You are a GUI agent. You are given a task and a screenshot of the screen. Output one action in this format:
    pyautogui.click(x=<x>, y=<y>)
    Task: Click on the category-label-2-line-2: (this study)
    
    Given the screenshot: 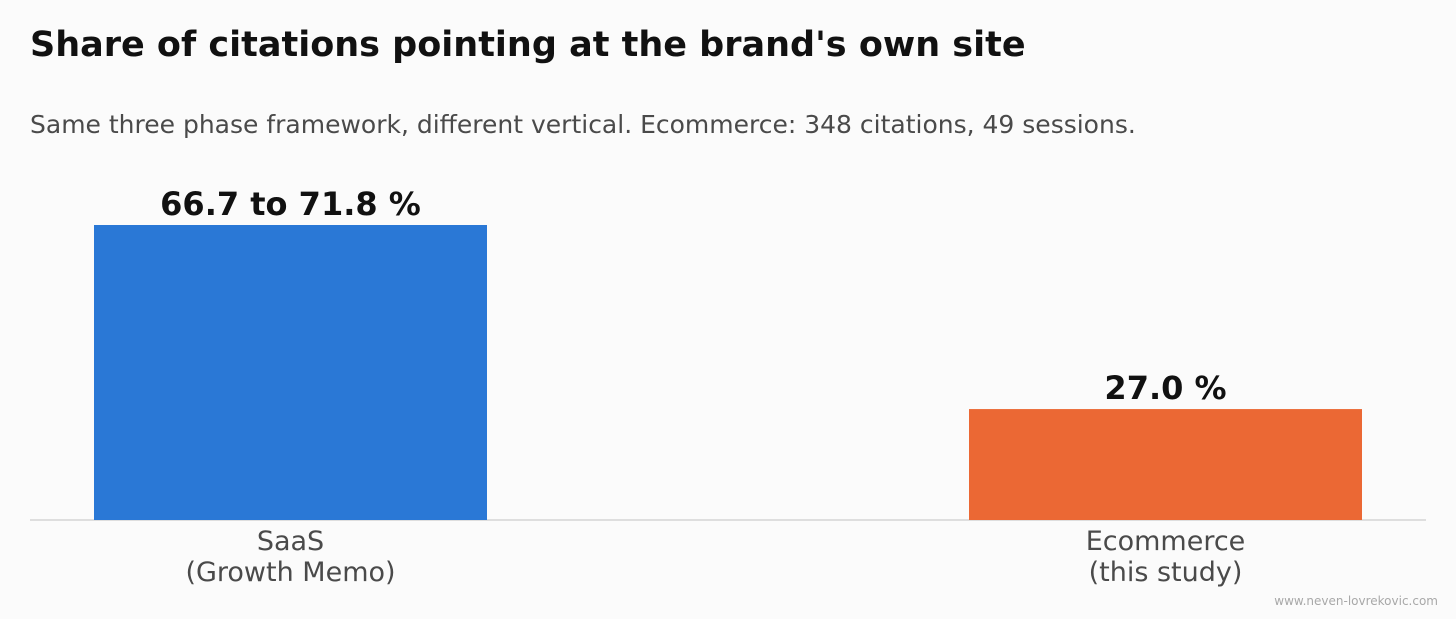 What is the action you would take?
    pyautogui.click(x=1166, y=572)
    